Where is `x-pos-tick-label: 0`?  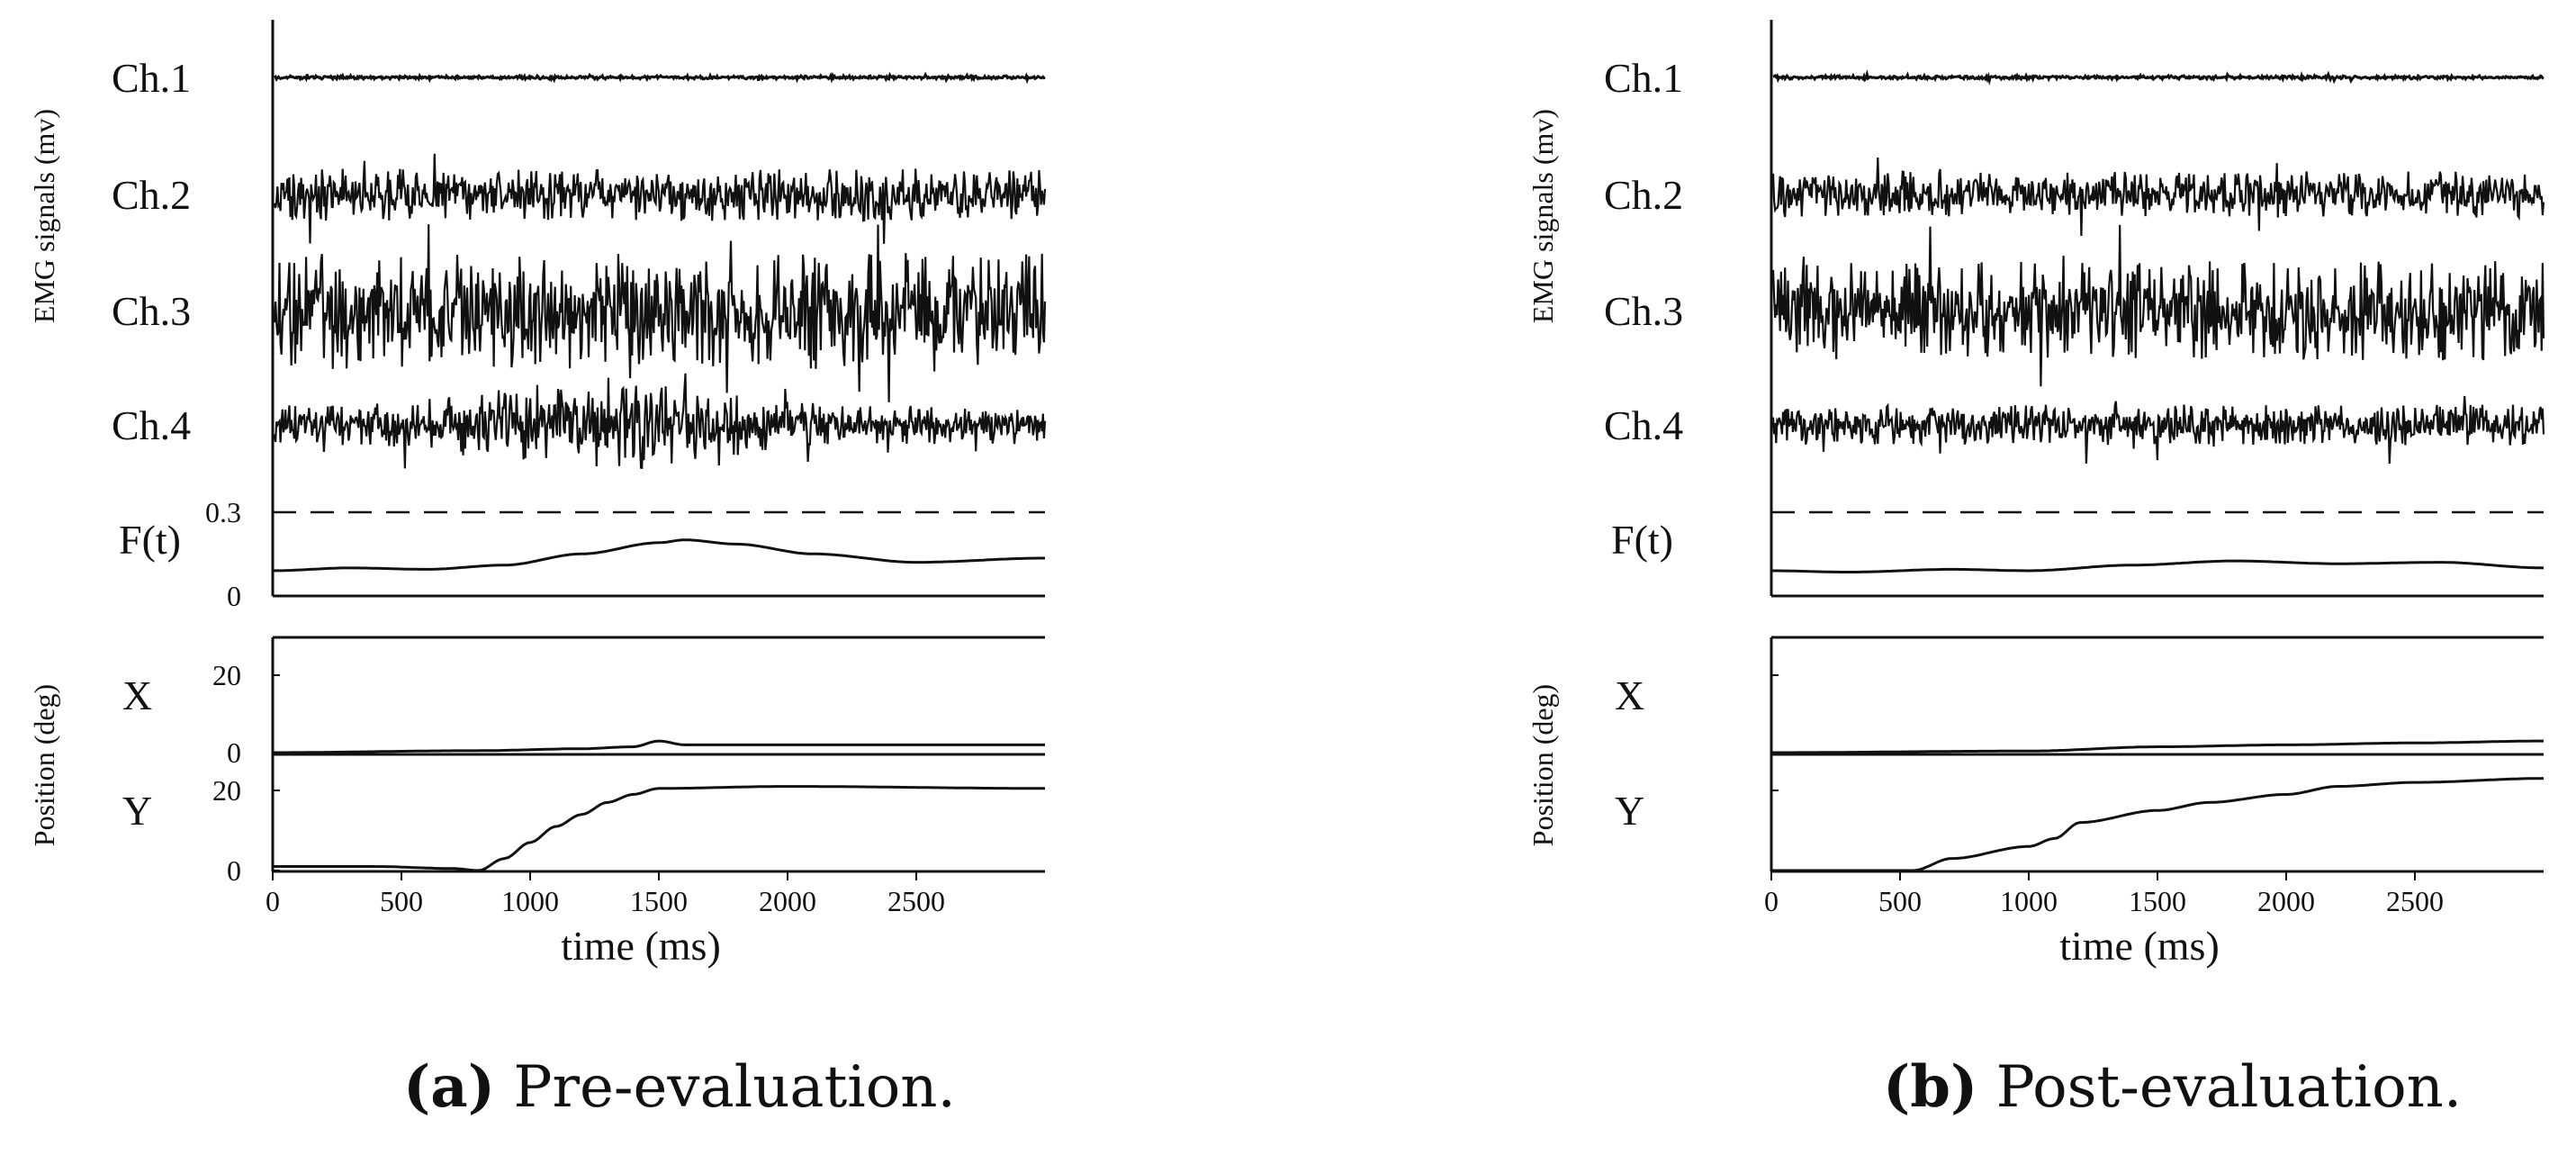 x-pos-tick-label: 0 is located at coordinates (234, 753).